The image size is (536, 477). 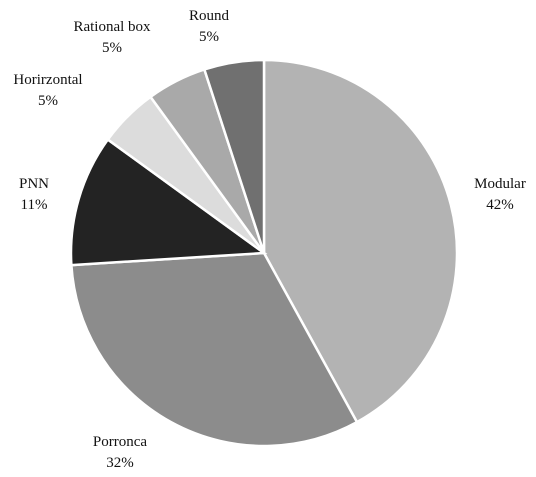 What do you see at coordinates (34, 205) in the screenshot?
I see `slice-value: 11%` at bounding box center [34, 205].